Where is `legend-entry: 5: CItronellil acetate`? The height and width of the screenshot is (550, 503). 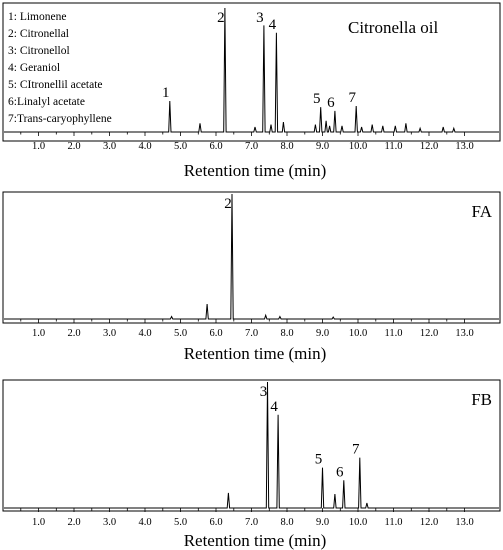
legend-entry: 5: CItronellil acetate is located at coordinates (55, 85).